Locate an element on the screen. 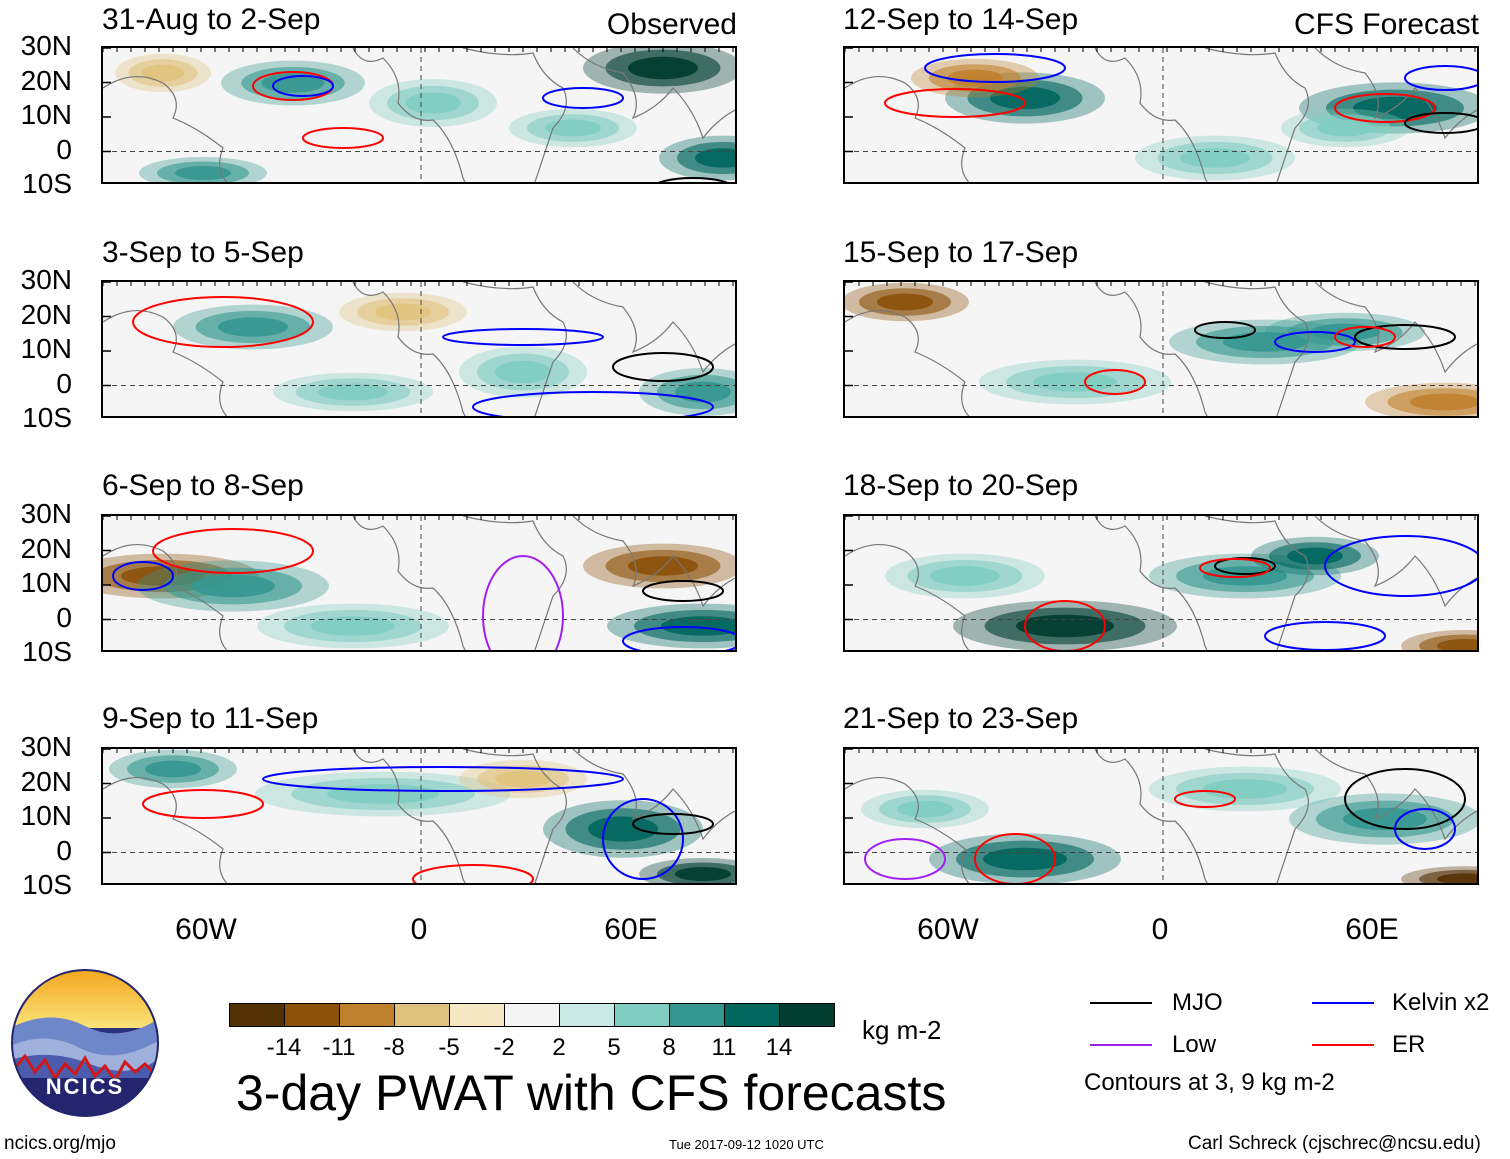 The width and height of the screenshot is (1510, 1159). legend-mjo-line is located at coordinates (1121, 1003).